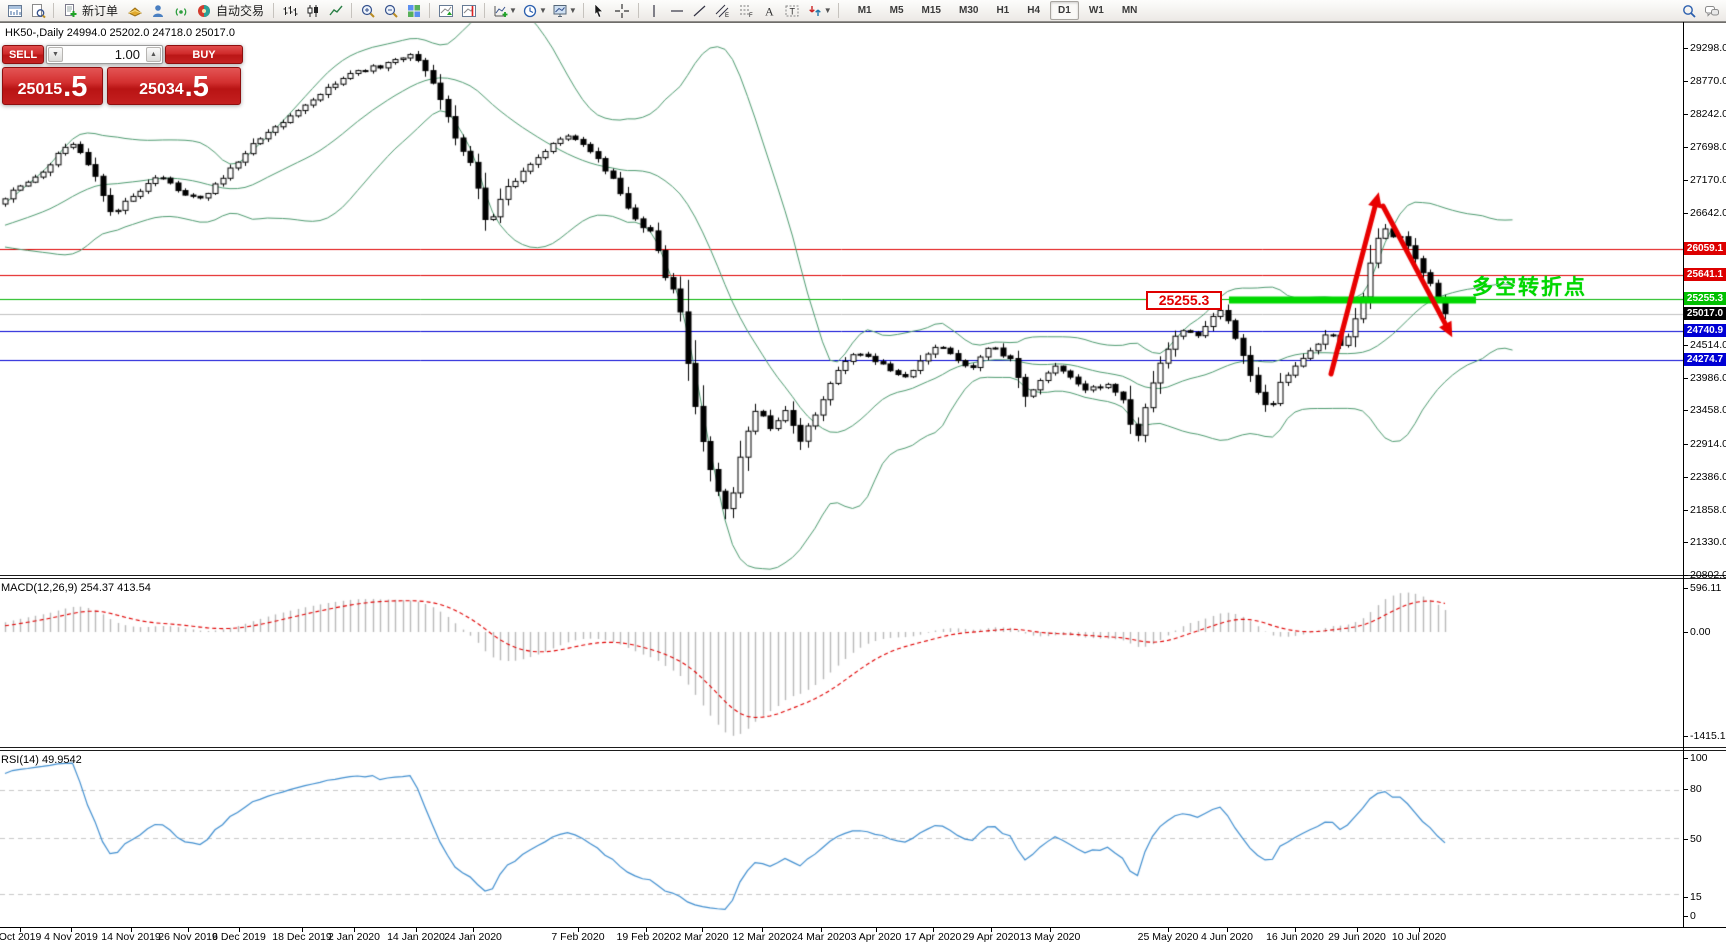 This screenshot has width=1726, height=947. Describe the element at coordinates (127, 54) in the screenshot. I see `volume-input: 1.00` at that location.